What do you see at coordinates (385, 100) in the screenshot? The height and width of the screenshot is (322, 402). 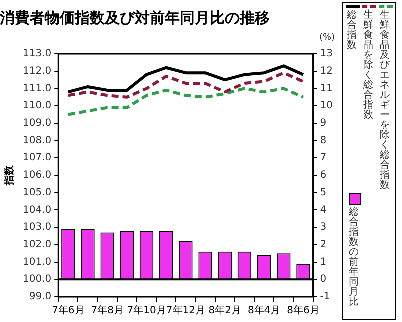 I see `text: 生鮮食品及びエネルギーを除く総合指数` at bounding box center [385, 100].